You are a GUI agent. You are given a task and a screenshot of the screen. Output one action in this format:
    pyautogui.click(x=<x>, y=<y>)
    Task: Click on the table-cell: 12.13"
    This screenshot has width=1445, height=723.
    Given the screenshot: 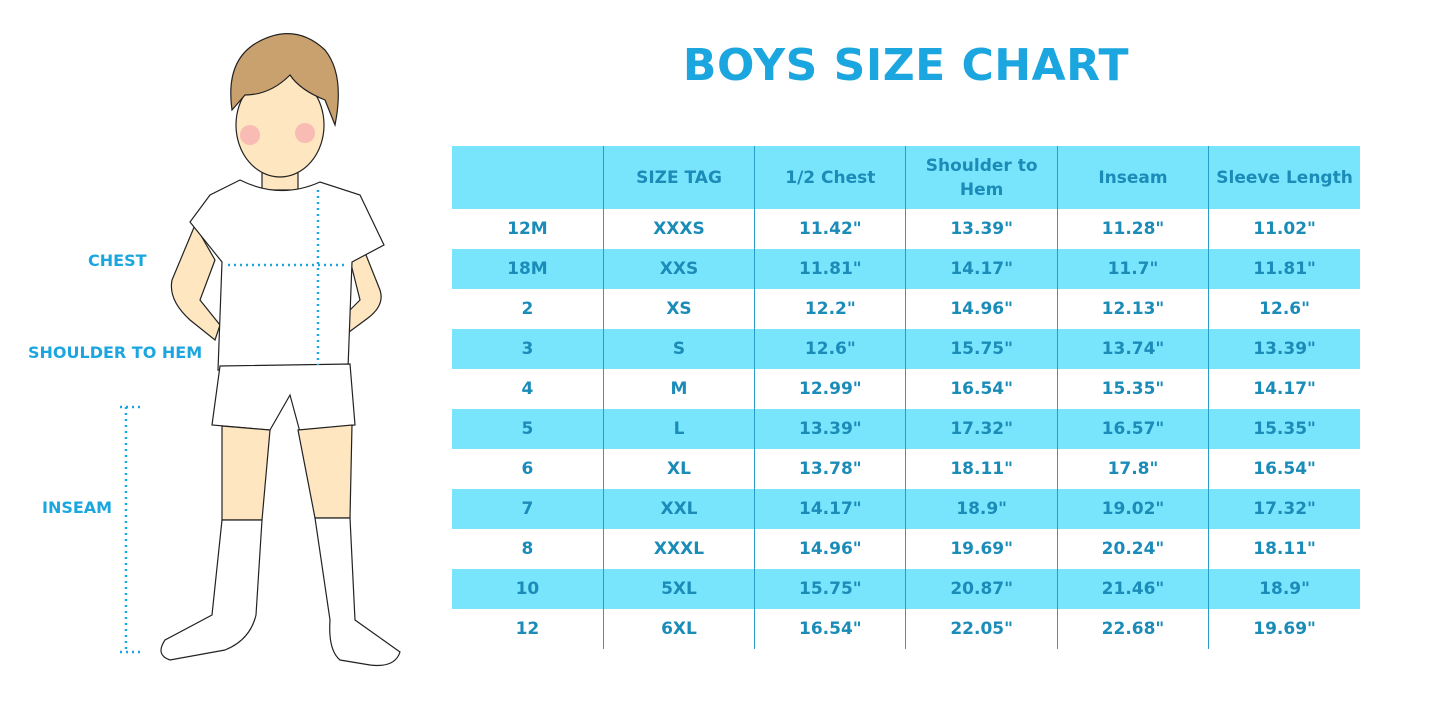 What is the action you would take?
    pyautogui.click(x=1132, y=309)
    